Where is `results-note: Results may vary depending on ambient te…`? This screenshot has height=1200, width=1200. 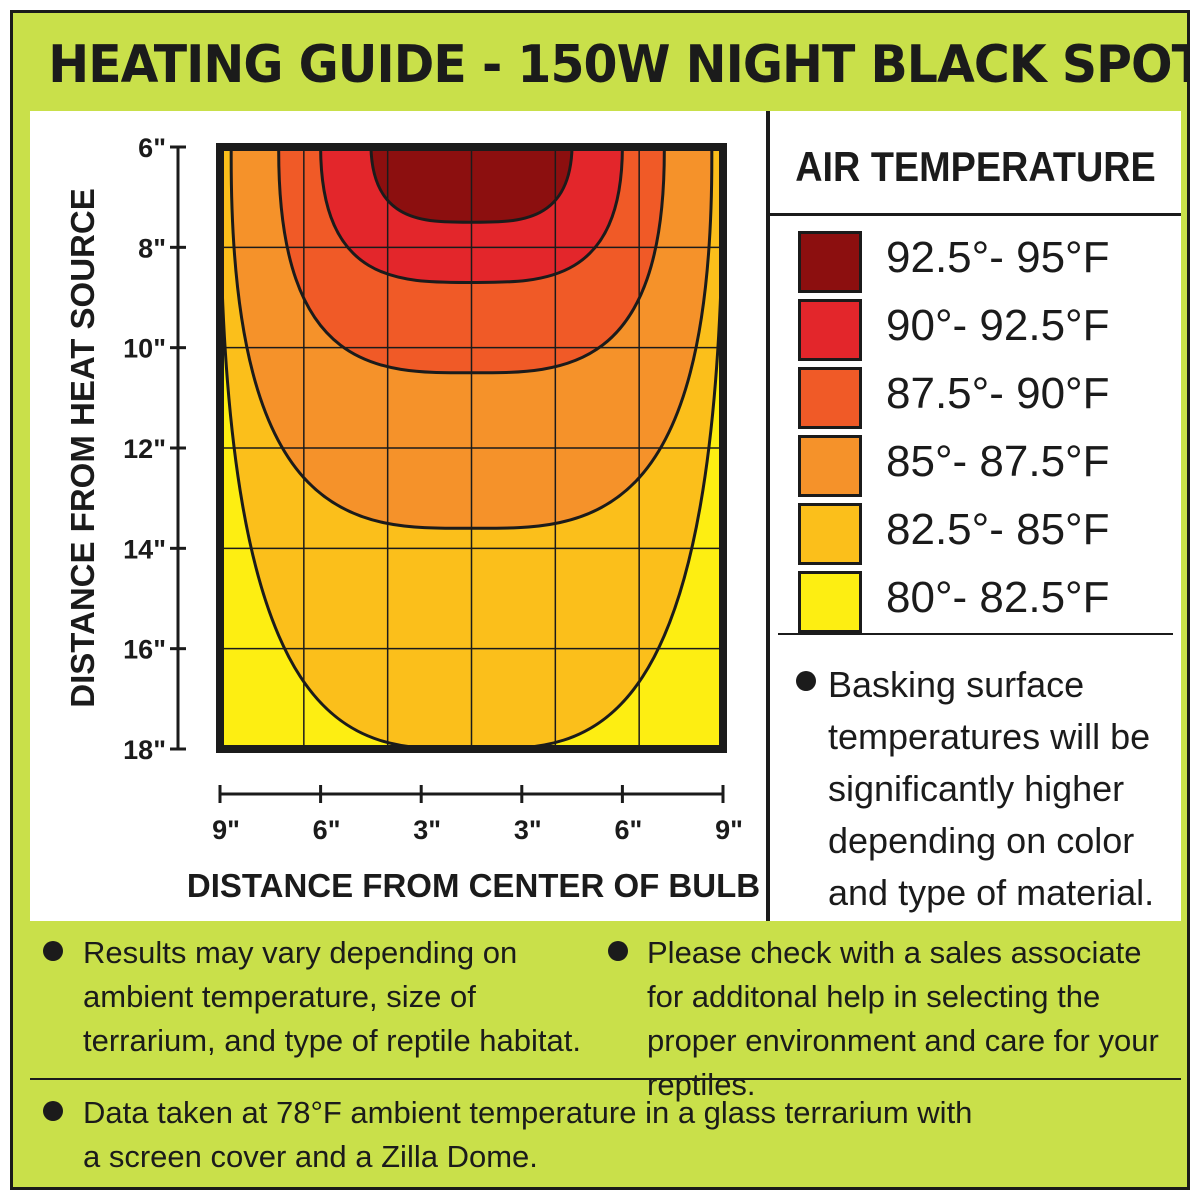
results-note: Results may vary depending on ambient te… is located at coordinates (332, 996).